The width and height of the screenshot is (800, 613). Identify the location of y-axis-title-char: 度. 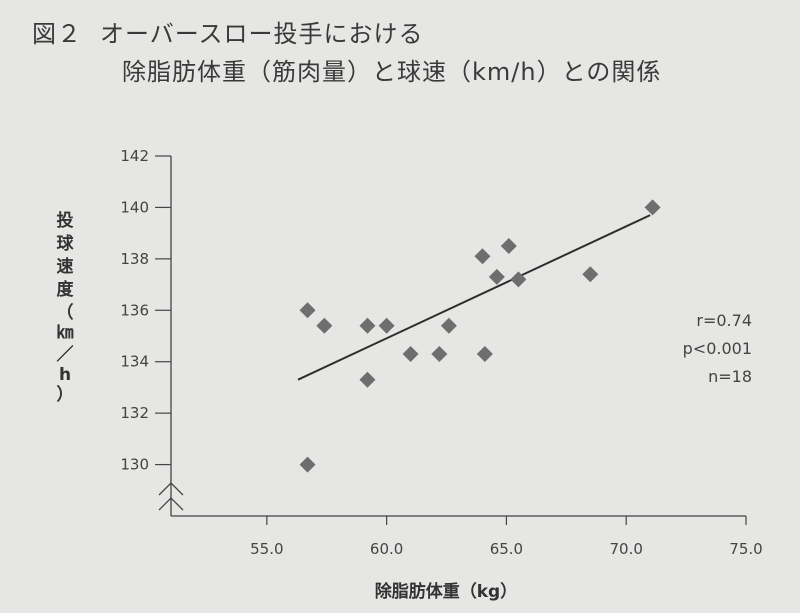
(66, 289).